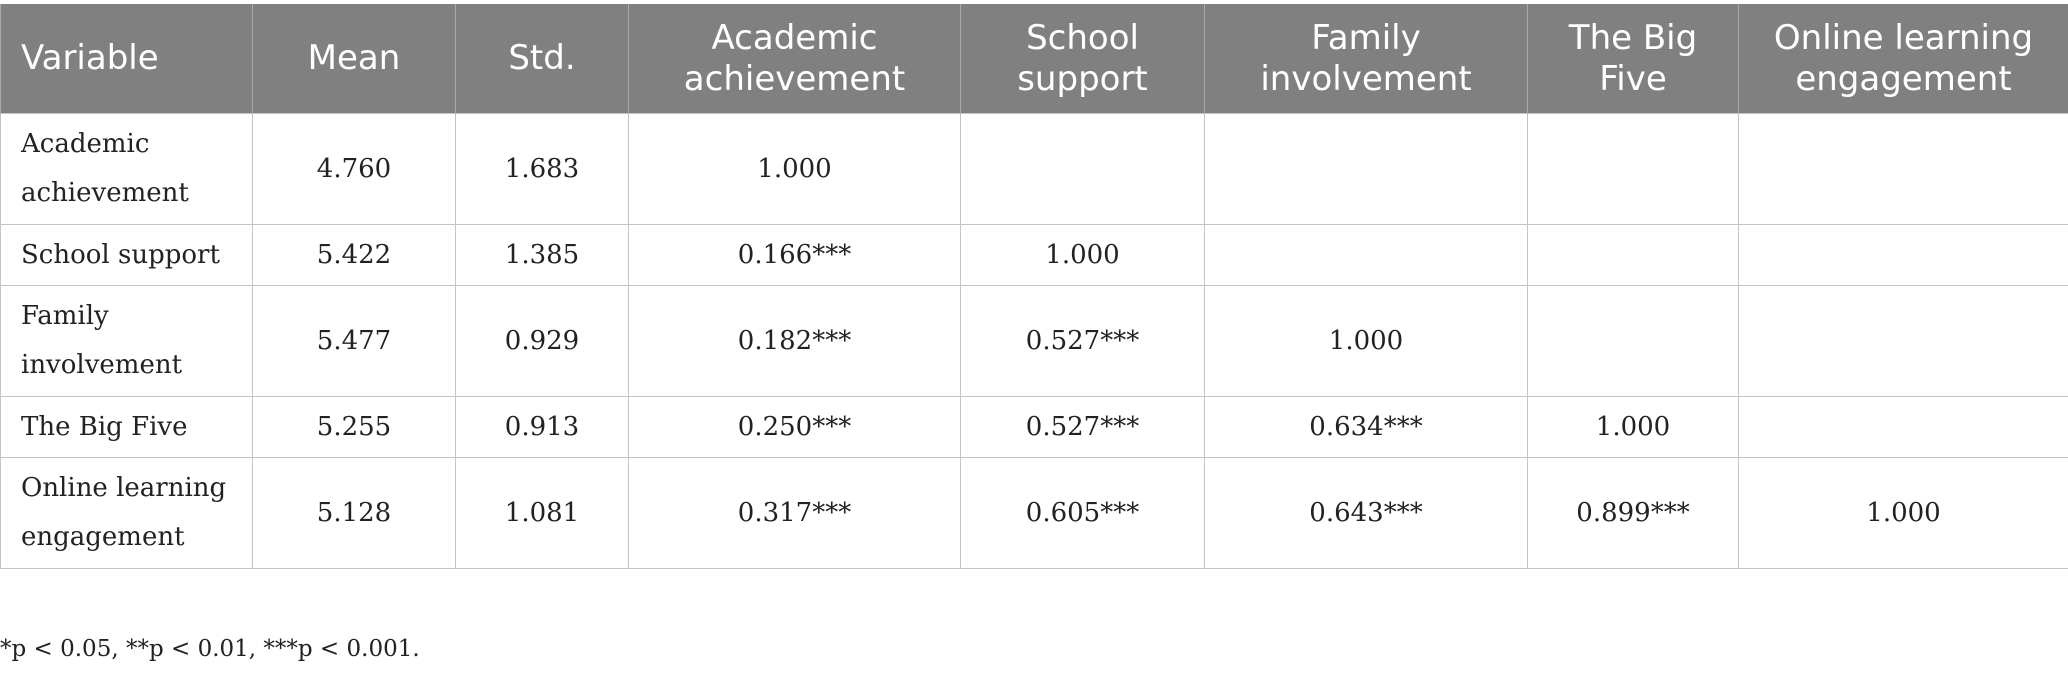  What do you see at coordinates (354, 513) in the screenshot?
I see `mean-cell: 5.128` at bounding box center [354, 513].